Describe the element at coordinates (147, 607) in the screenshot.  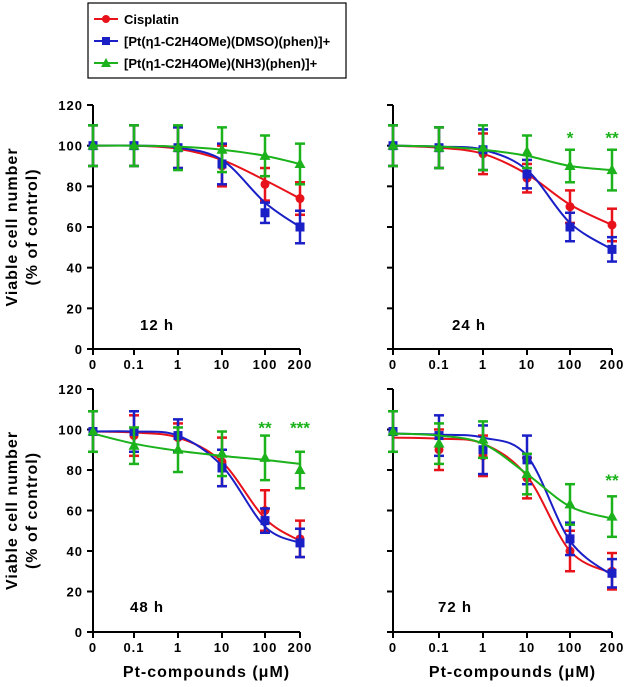
I see `panel-time-label: 48 h` at that location.